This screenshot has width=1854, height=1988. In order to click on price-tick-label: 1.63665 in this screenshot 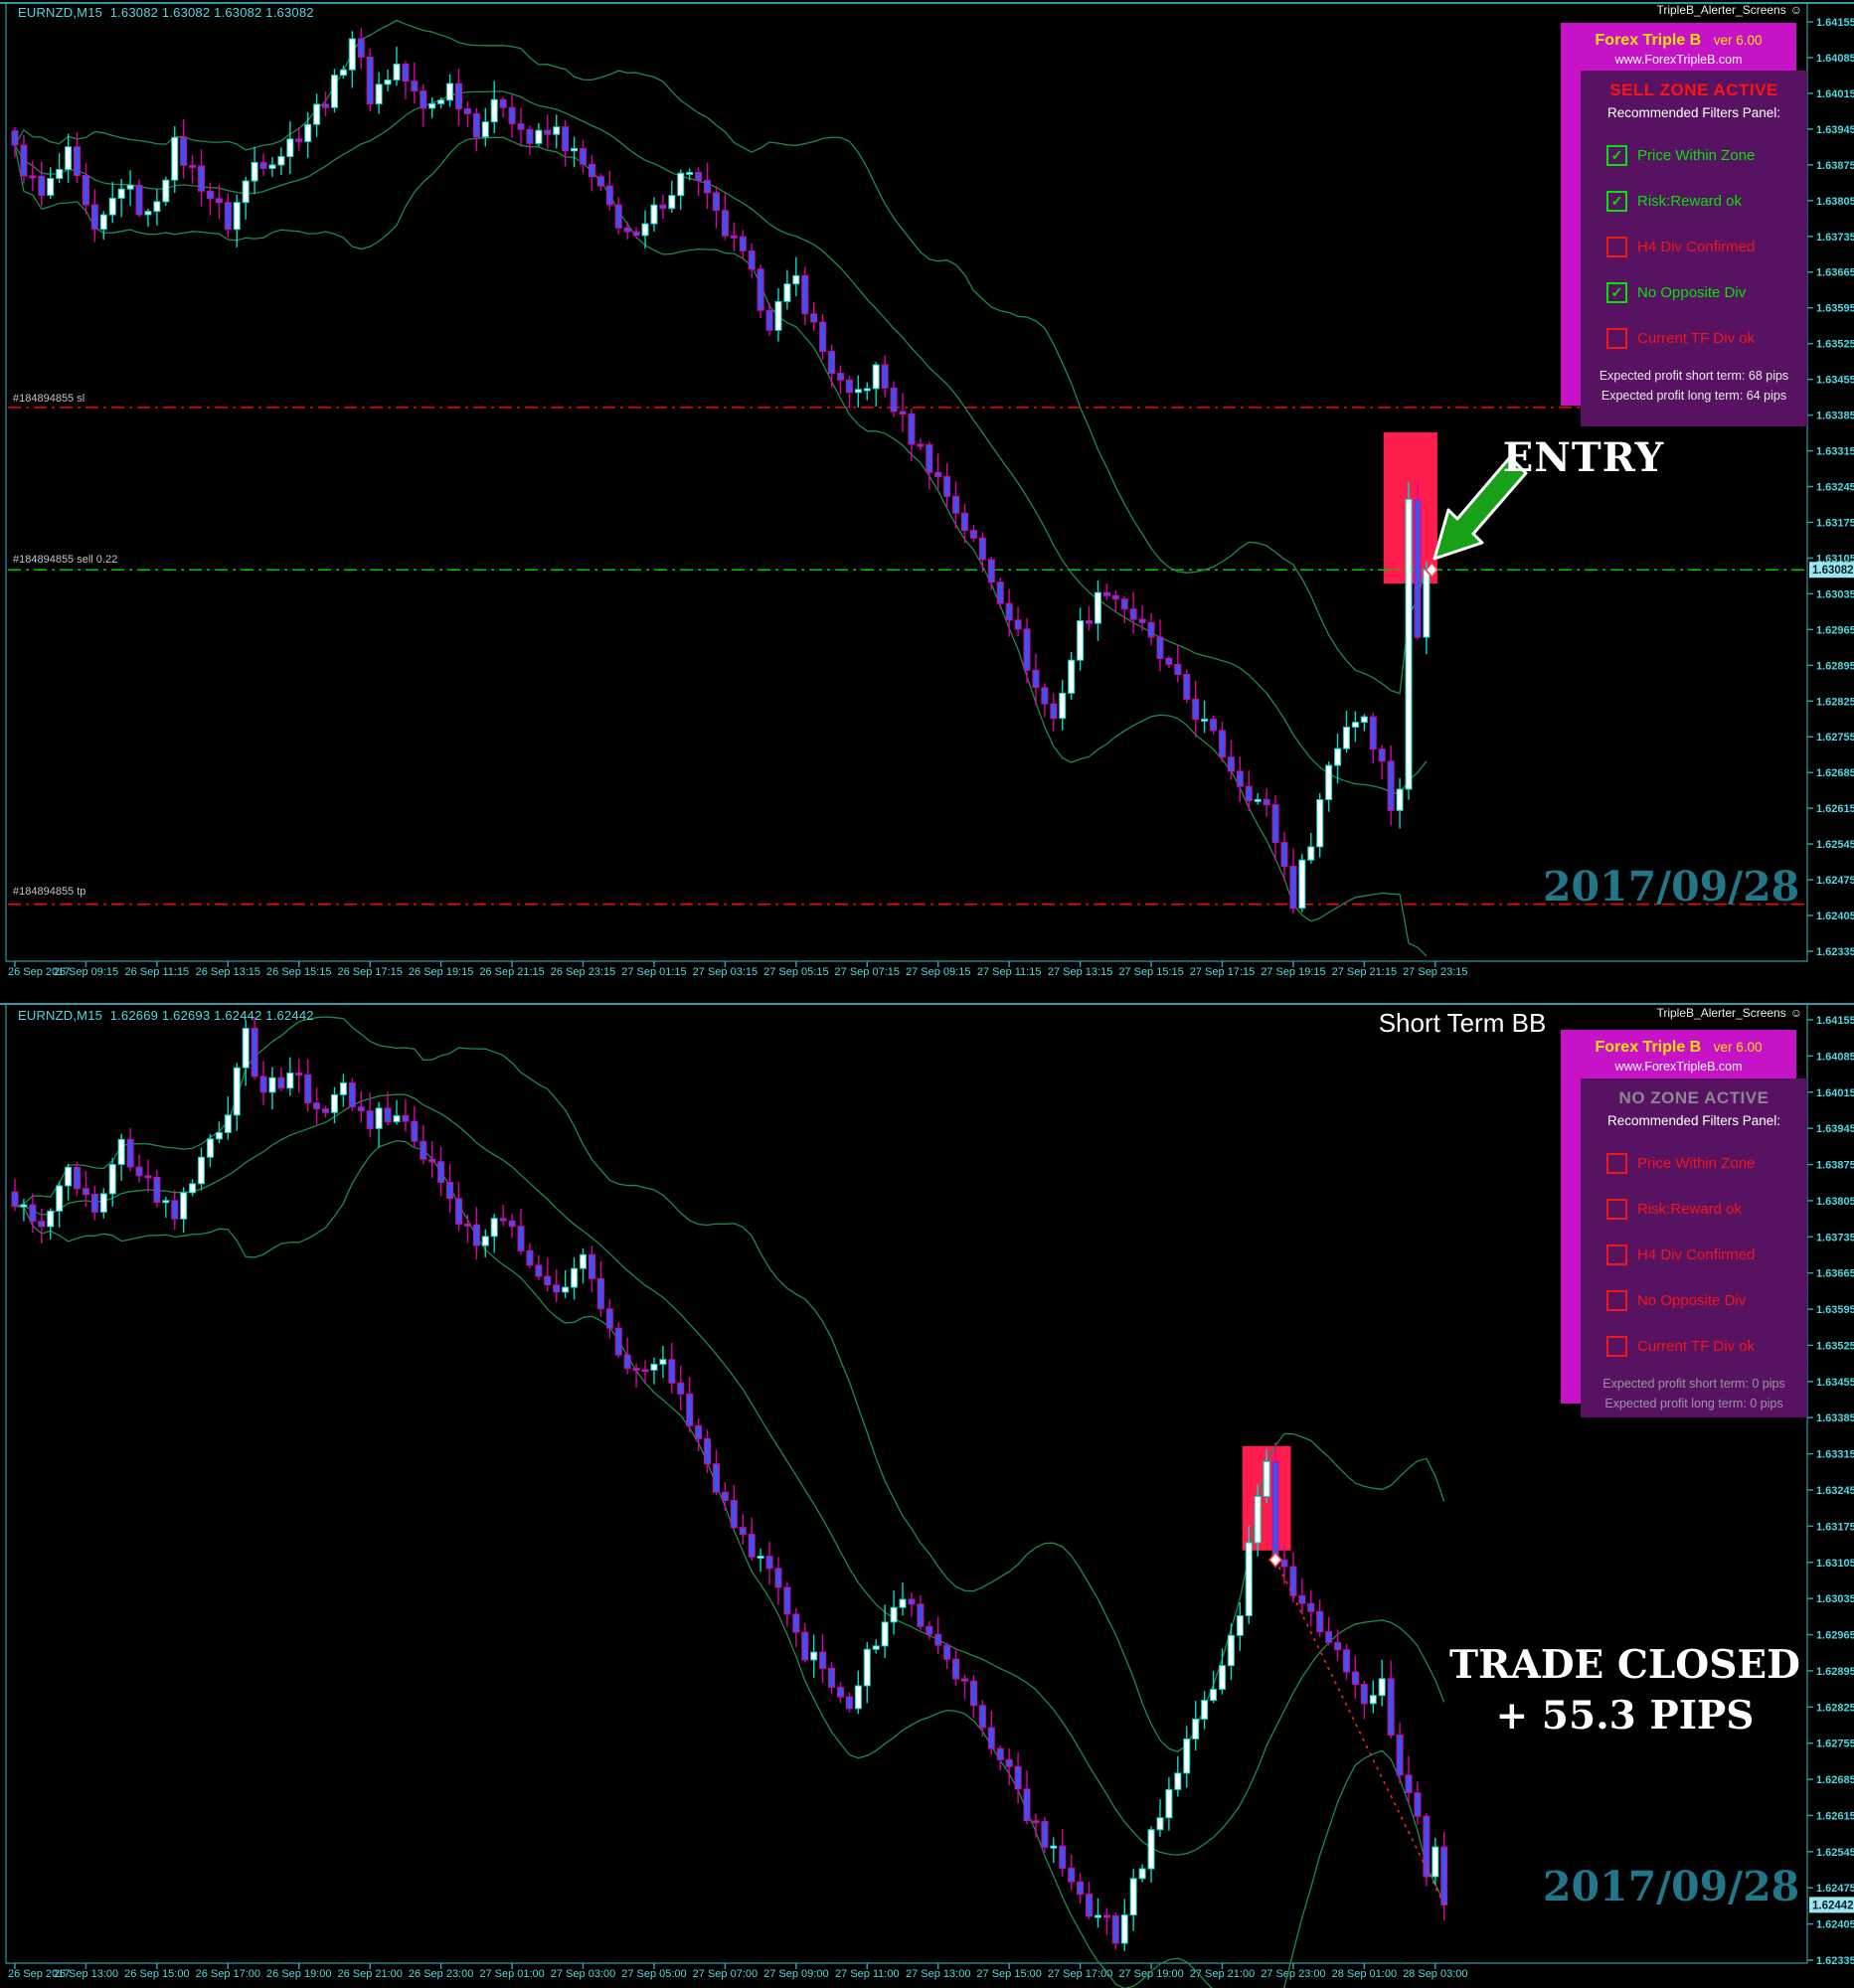, I will do `click(1835, 1274)`.